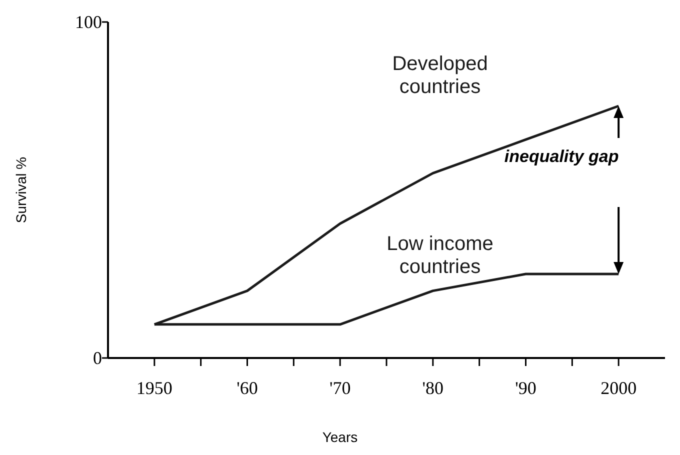 This screenshot has height=455, width=680. I want to click on x-axis-title: Years, so click(340, 437).